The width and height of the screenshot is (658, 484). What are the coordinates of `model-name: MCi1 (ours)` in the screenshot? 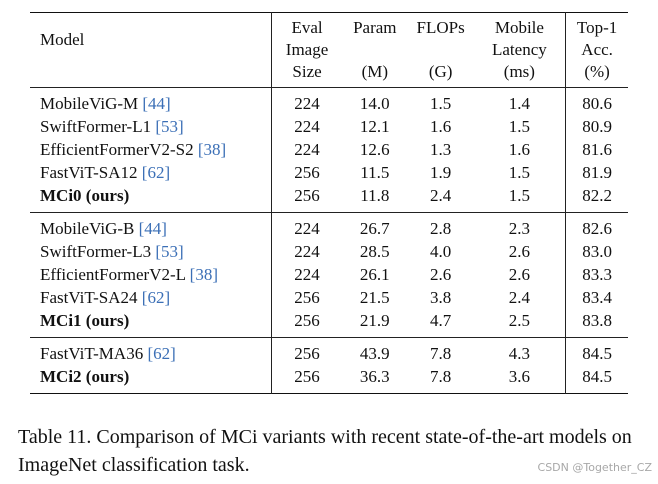 It's located at (85, 320).